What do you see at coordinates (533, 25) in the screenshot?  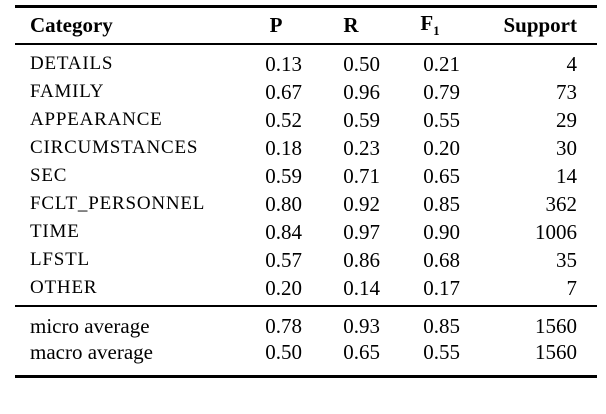 I see `col-header-support: Support` at bounding box center [533, 25].